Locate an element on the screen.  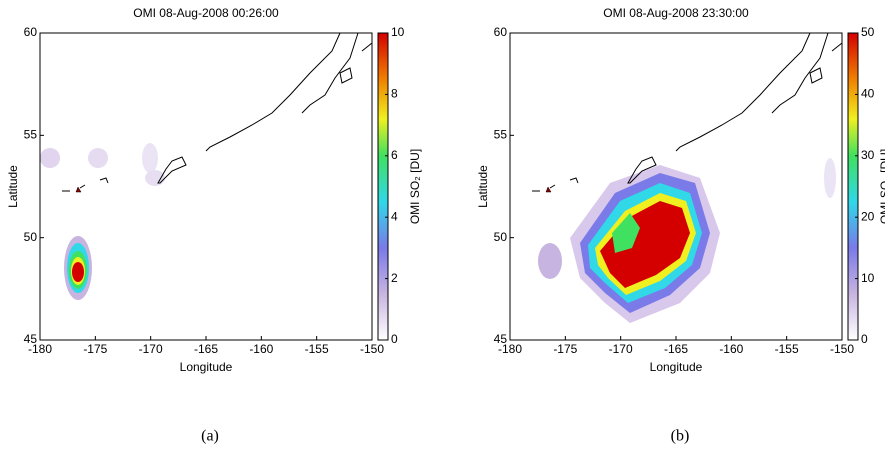
title: OMI 08-Aug-2008 23:30:00 is located at coordinates (676, 13).